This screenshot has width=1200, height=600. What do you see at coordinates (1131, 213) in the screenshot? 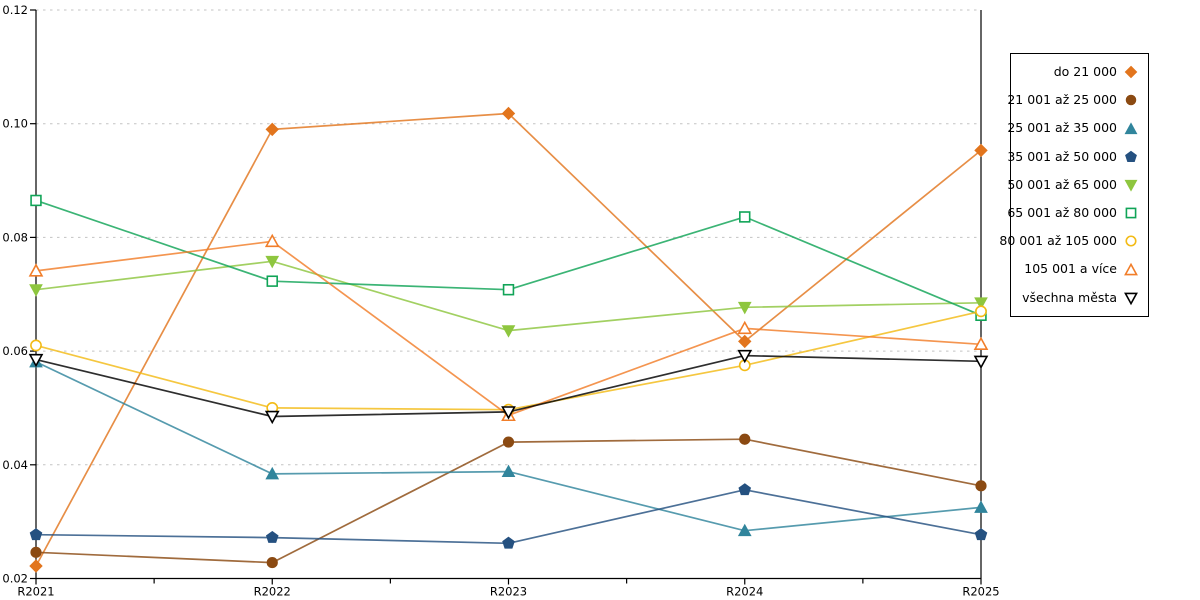
I see `square-open-icon` at bounding box center [1131, 213].